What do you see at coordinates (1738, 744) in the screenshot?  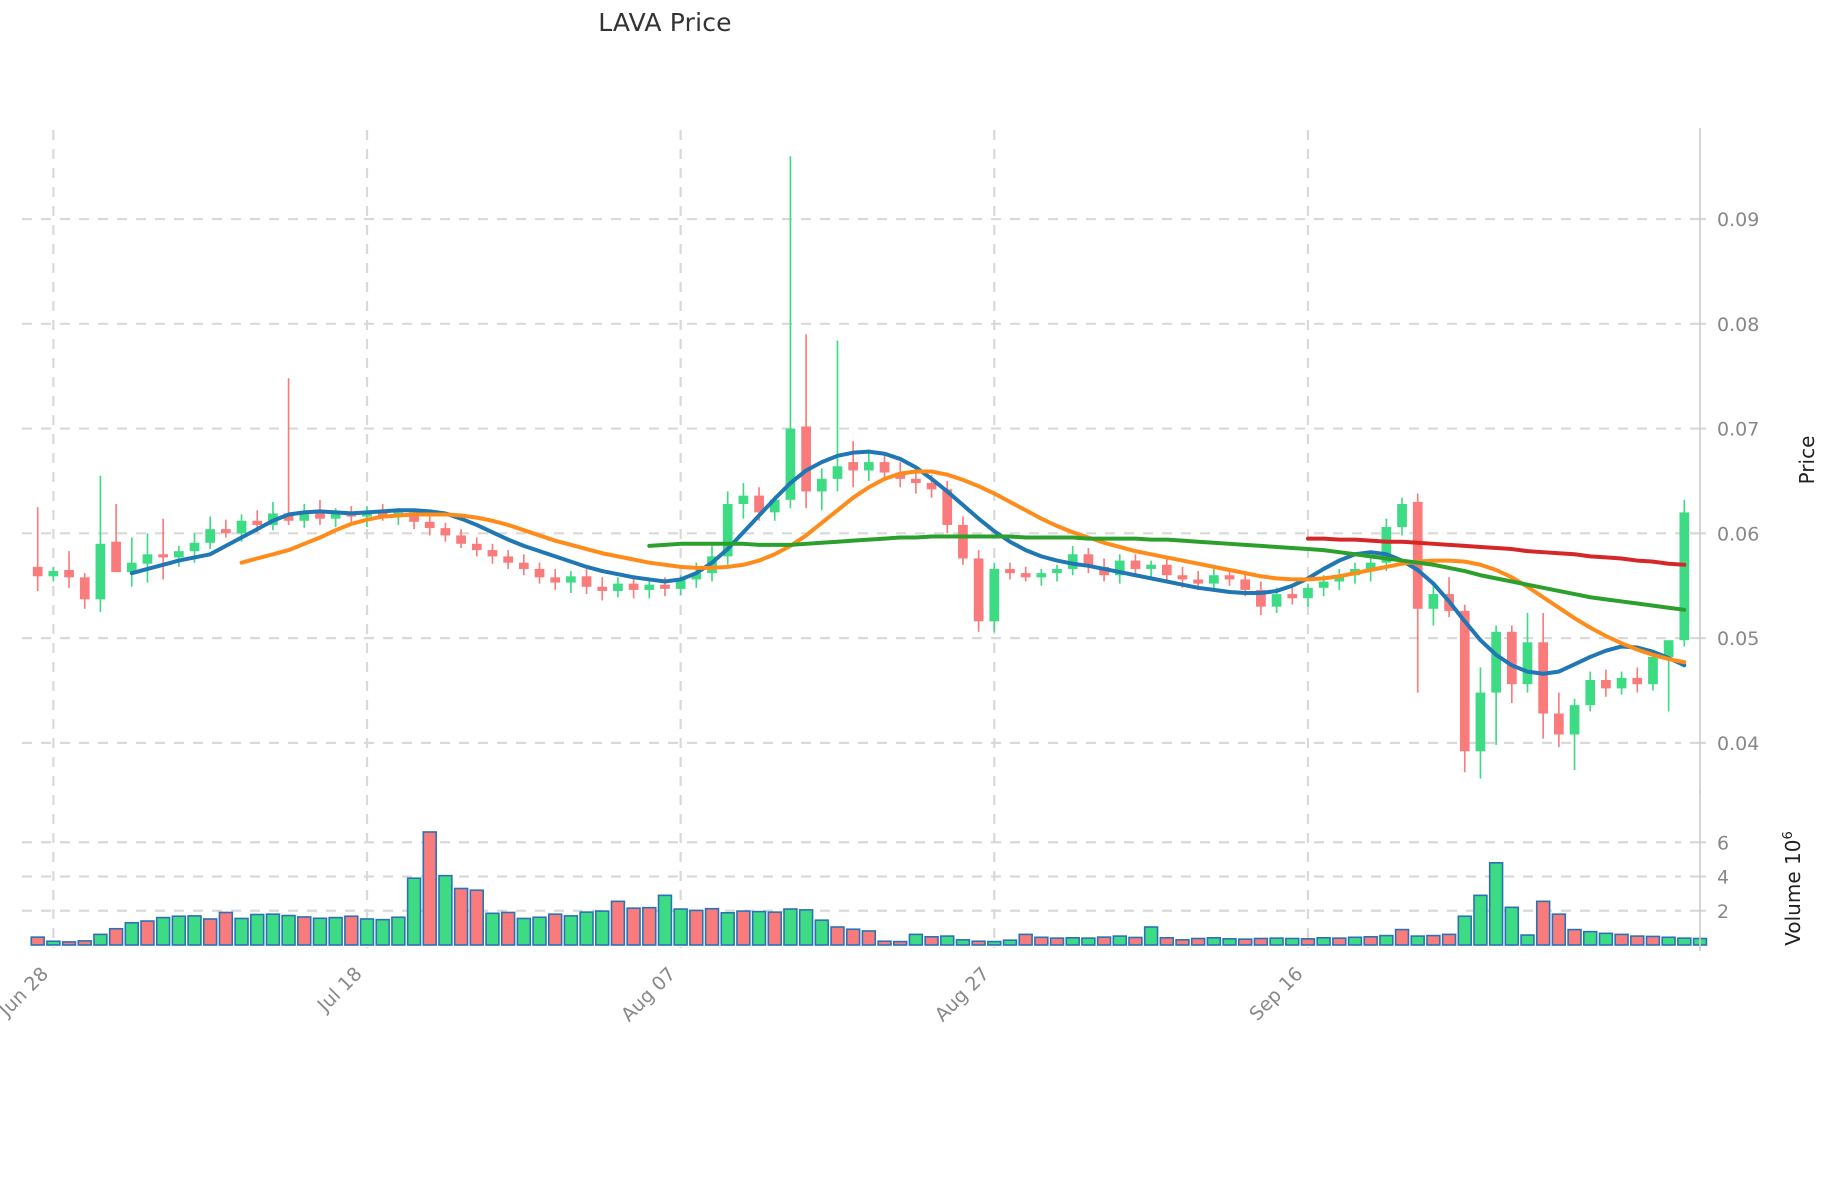 I see `price-tick-label: 0.04` at bounding box center [1738, 744].